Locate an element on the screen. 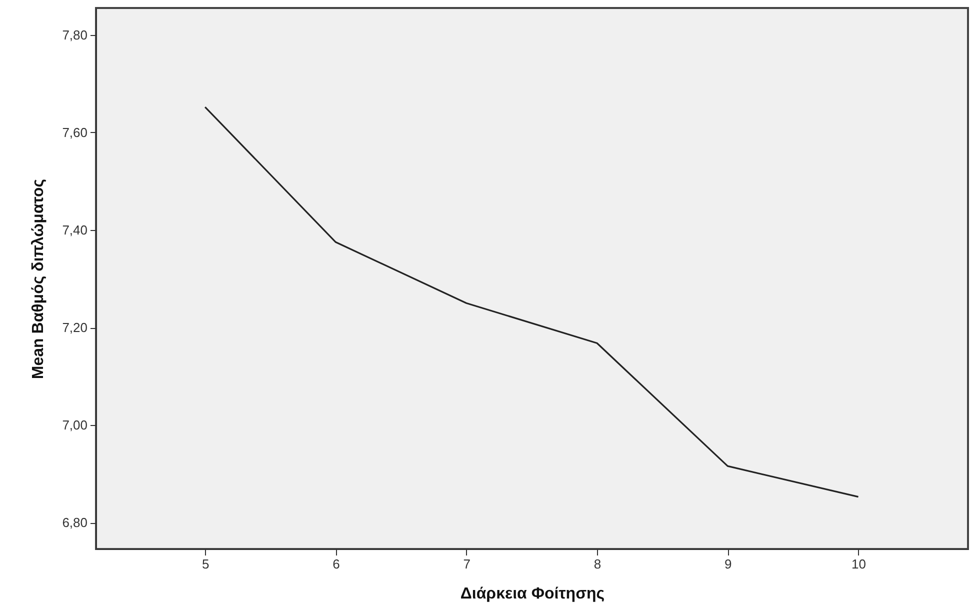 The width and height of the screenshot is (971, 608). y-tick-label: 7,80 is located at coordinates (75, 34).